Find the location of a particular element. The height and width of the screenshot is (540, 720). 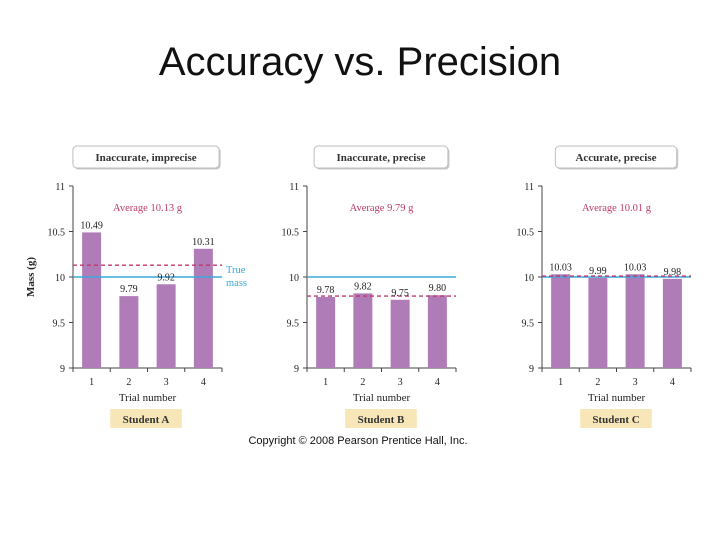

average-label: Average 10.13 g is located at coordinates (148, 208).